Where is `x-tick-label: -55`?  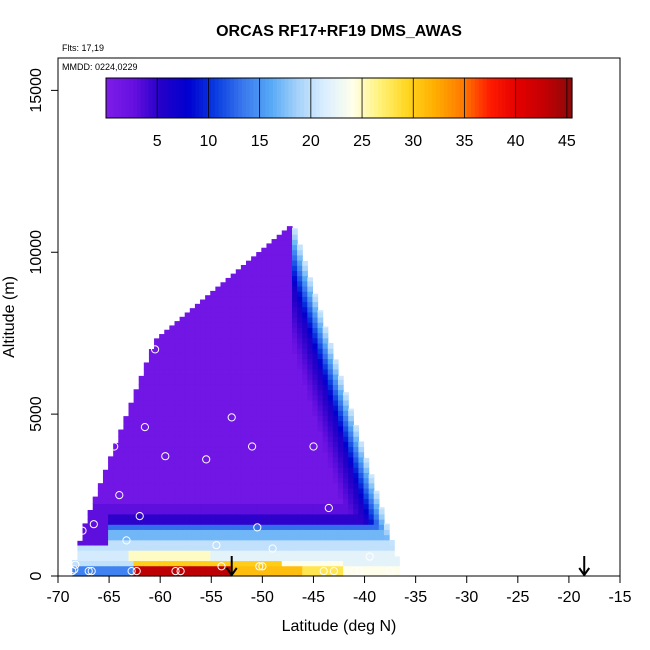 x-tick-label: -55 is located at coordinates (211, 597).